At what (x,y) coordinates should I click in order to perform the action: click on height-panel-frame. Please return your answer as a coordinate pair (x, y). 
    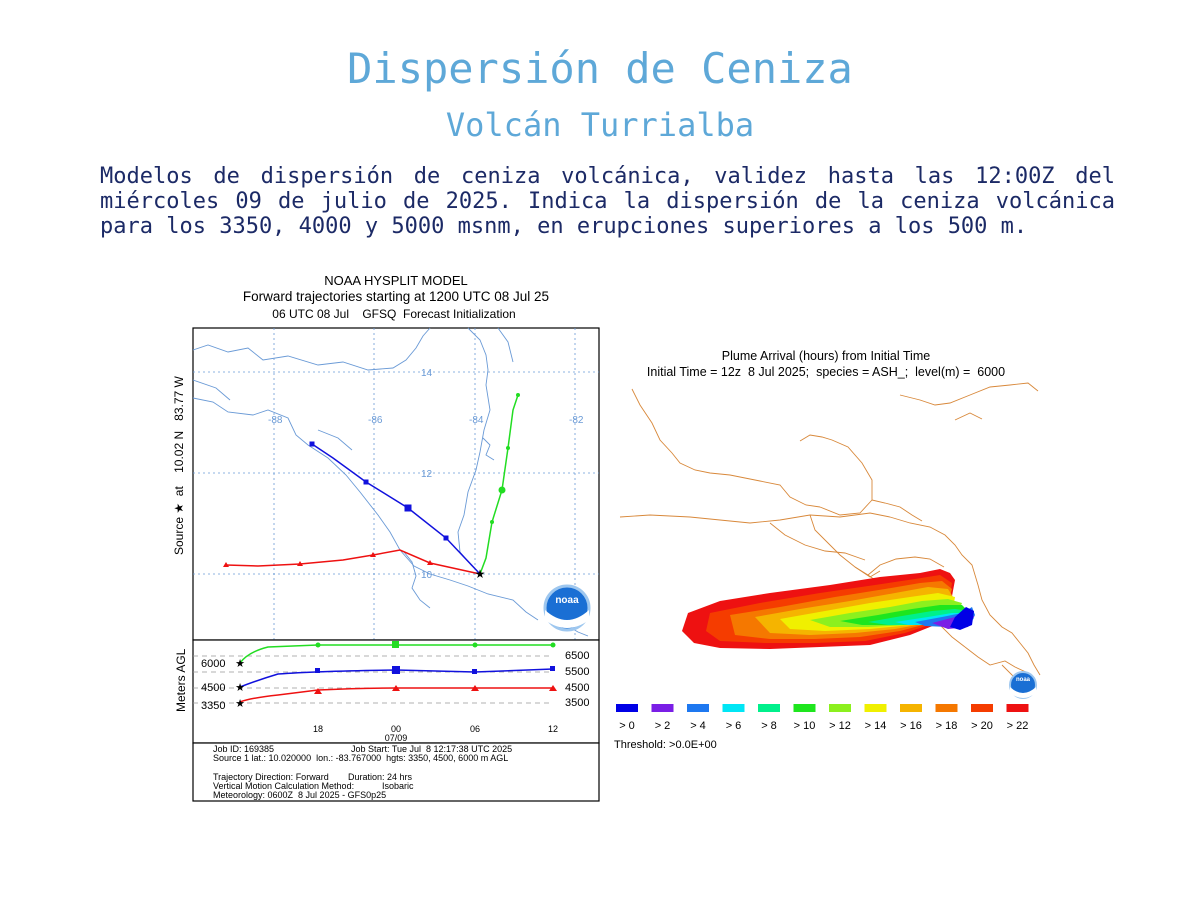
    Looking at the image, I should click on (396, 691).